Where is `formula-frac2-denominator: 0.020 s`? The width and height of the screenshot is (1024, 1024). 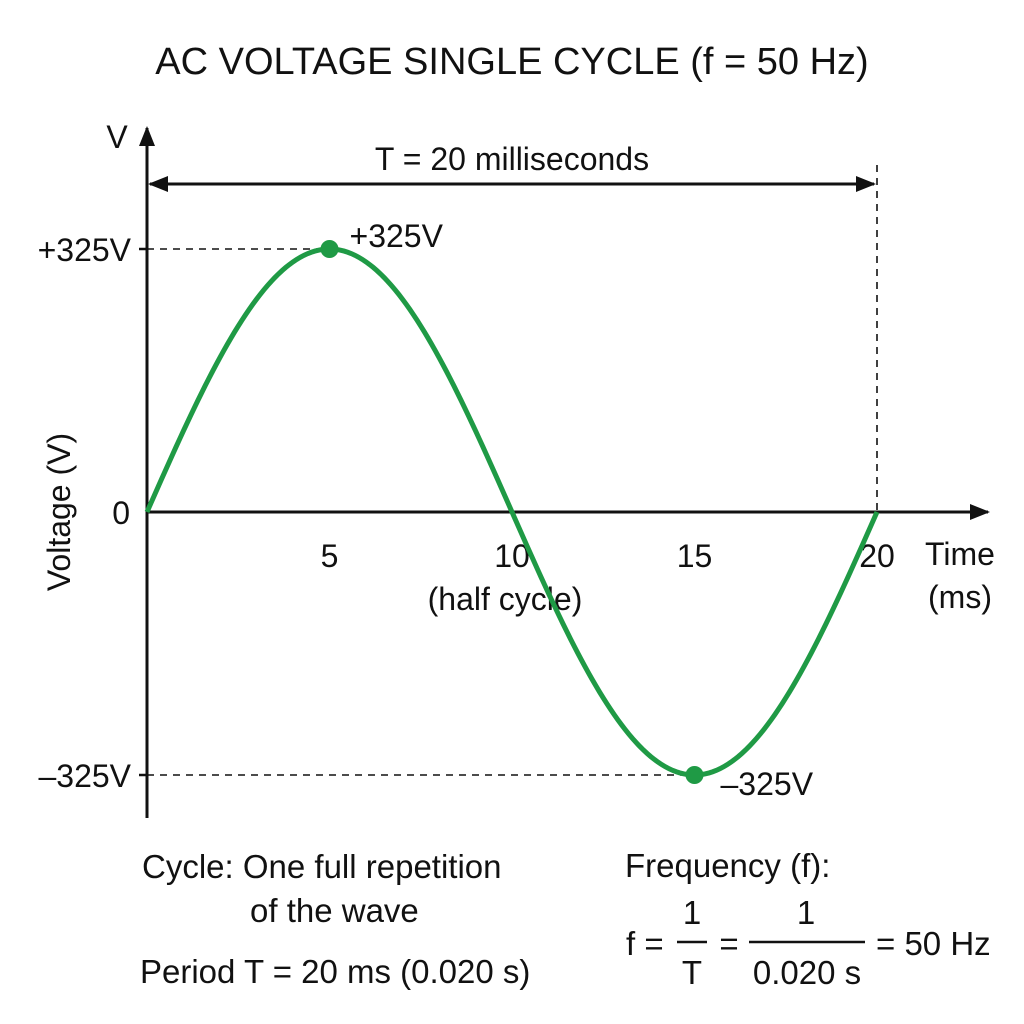 formula-frac2-denominator: 0.020 s is located at coordinates (807, 972).